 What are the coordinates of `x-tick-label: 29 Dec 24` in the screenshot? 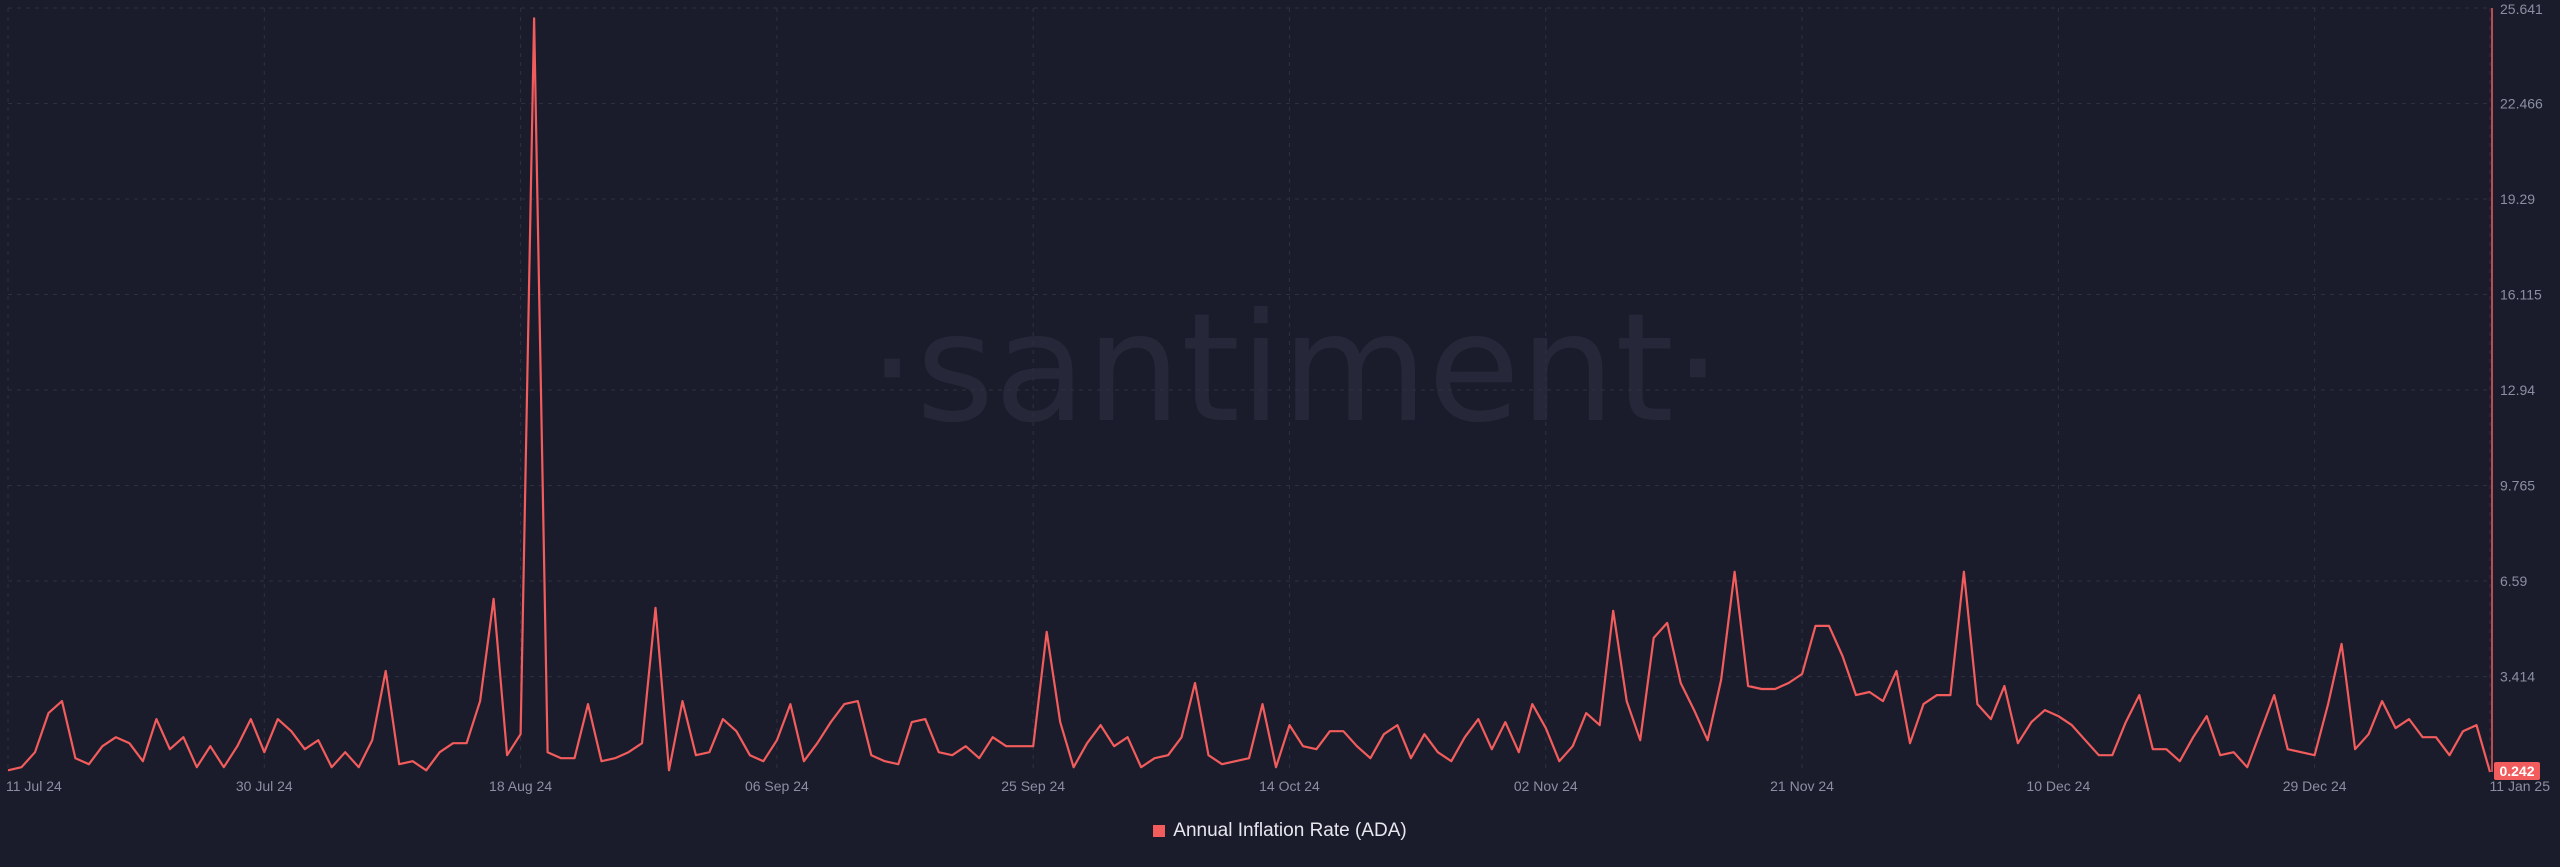 It's located at (2315, 786).